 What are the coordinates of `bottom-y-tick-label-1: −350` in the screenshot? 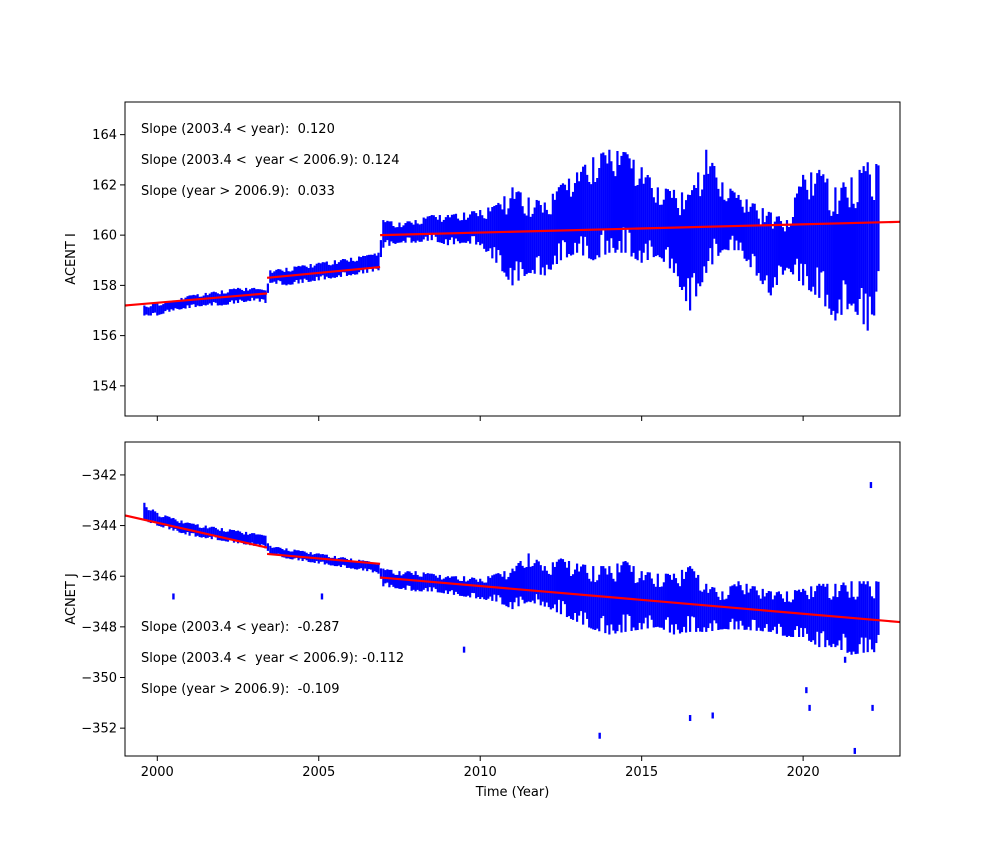 It's located at (99, 678).